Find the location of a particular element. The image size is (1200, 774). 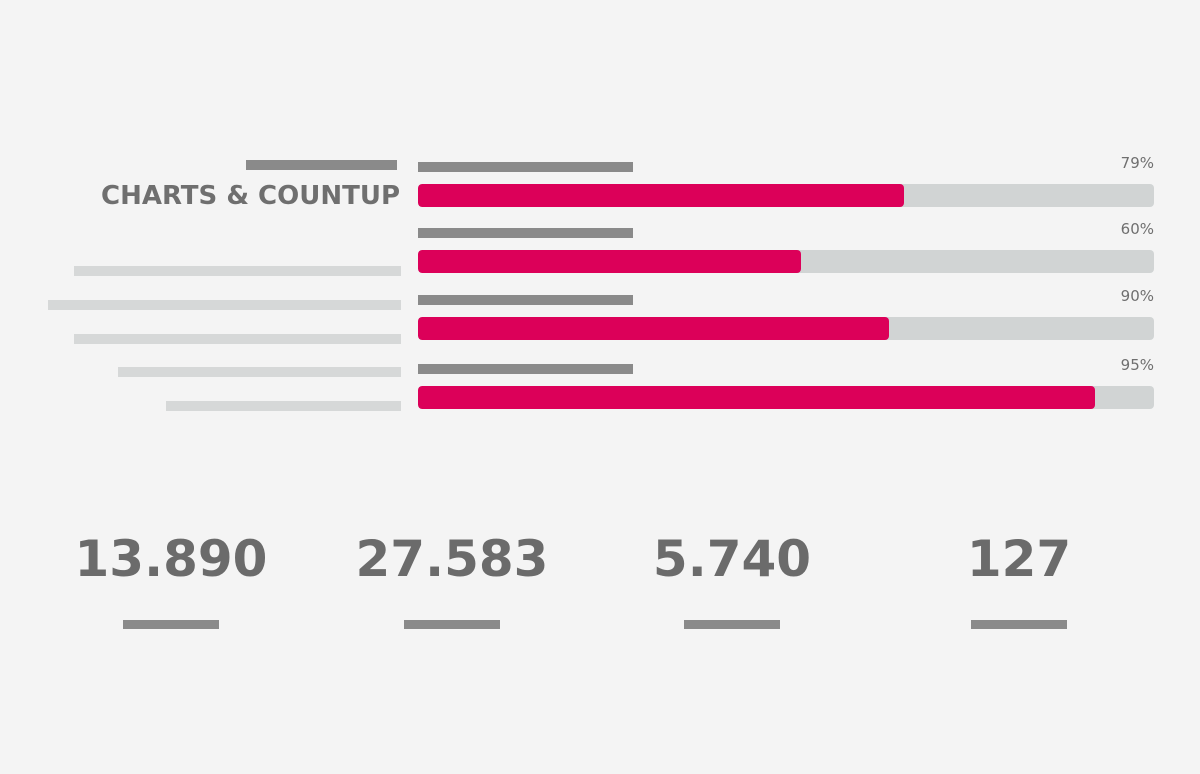

section-title: CHARTS & COUNTUP is located at coordinates (250, 196).